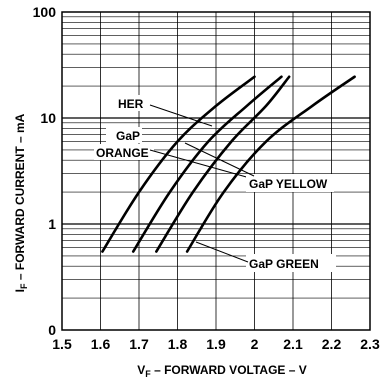 This screenshot has width=386, height=383. What do you see at coordinates (293, 344) in the screenshot?
I see `x-tick-label: 2.1` at bounding box center [293, 344].